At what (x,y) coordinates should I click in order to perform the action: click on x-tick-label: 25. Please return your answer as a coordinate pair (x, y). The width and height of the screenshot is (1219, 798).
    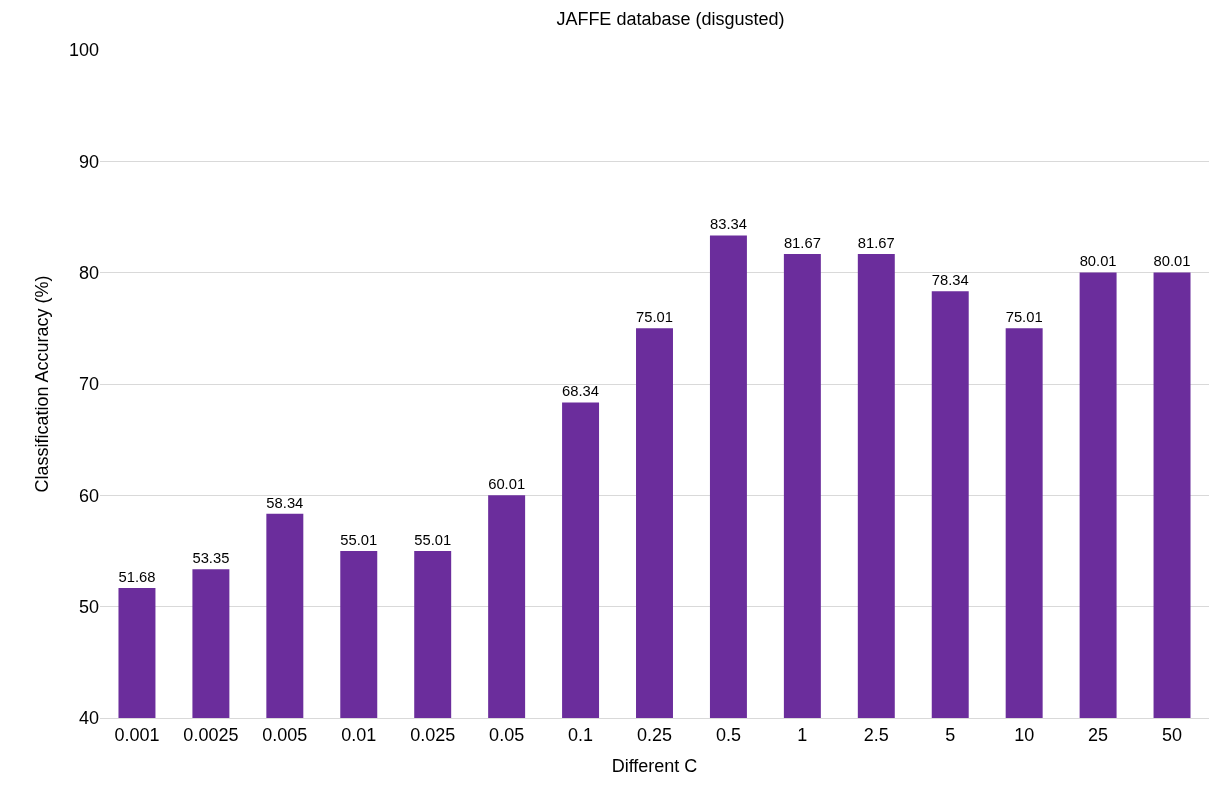
    Looking at the image, I should click on (1098, 734).